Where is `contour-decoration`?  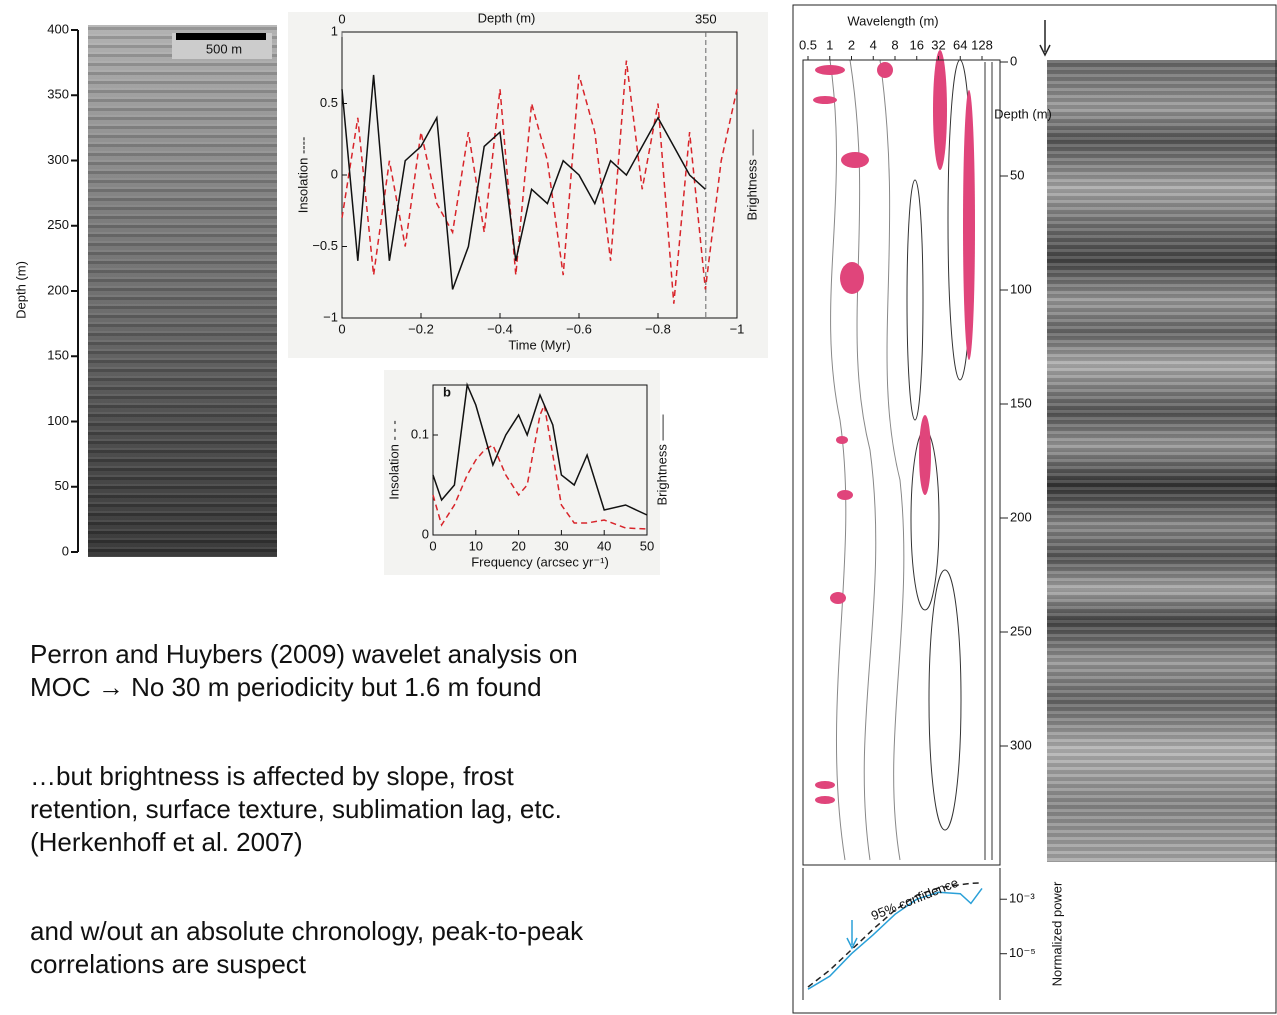 contour-decoration is located at coordinates (903, 455).